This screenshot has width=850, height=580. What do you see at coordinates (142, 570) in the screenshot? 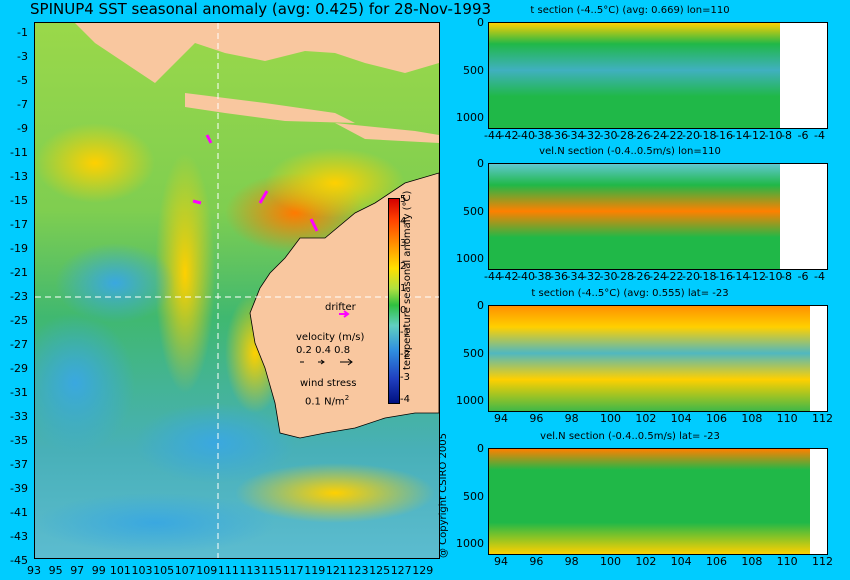
I see `lon-tick-label: 103` at bounding box center [142, 570].